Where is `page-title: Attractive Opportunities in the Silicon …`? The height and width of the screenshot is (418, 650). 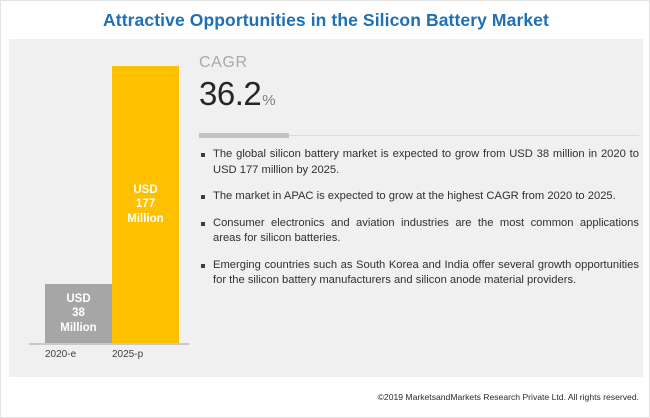 page-title: Attractive Opportunities in the Silicon … is located at coordinates (326, 19).